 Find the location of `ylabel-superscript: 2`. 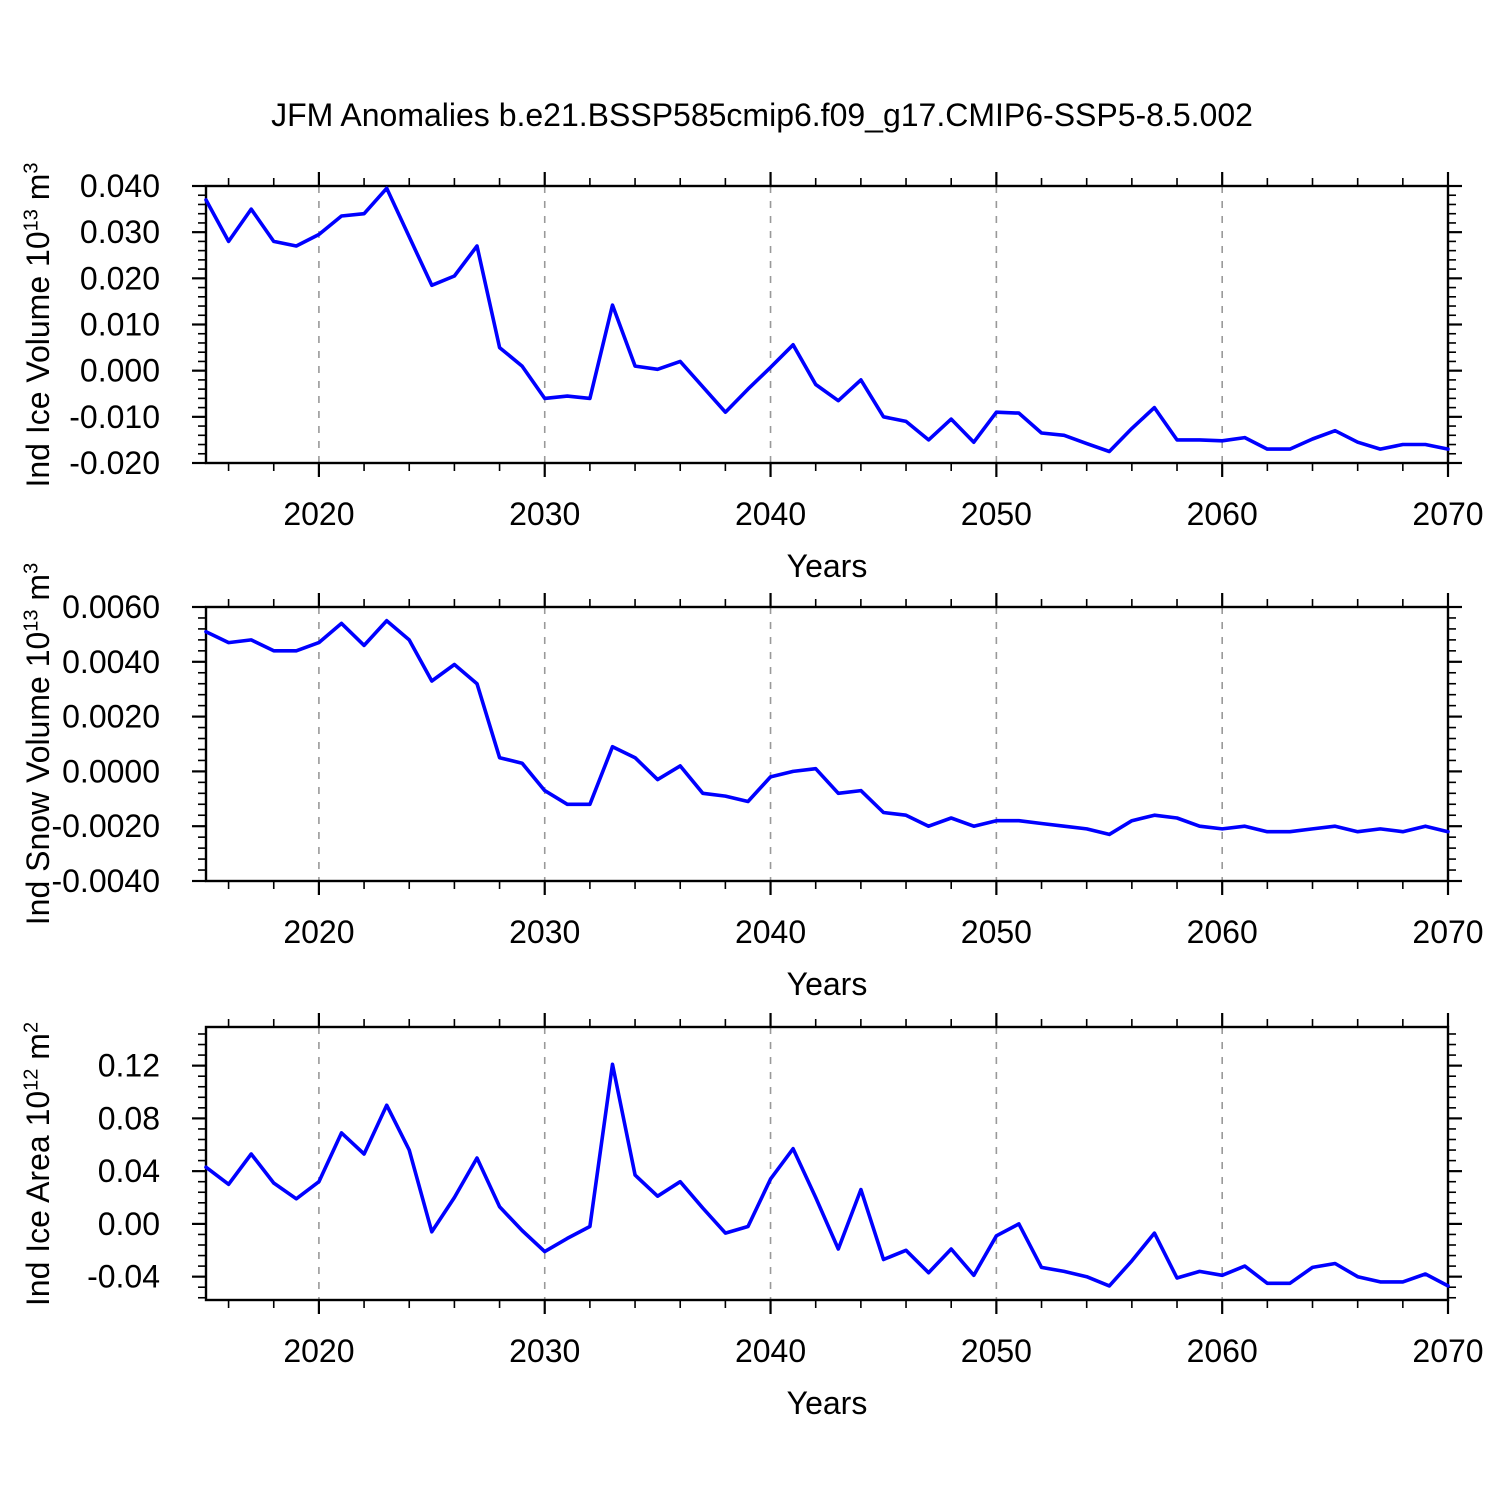

ylabel-superscript: 2 is located at coordinates (31, 1027).